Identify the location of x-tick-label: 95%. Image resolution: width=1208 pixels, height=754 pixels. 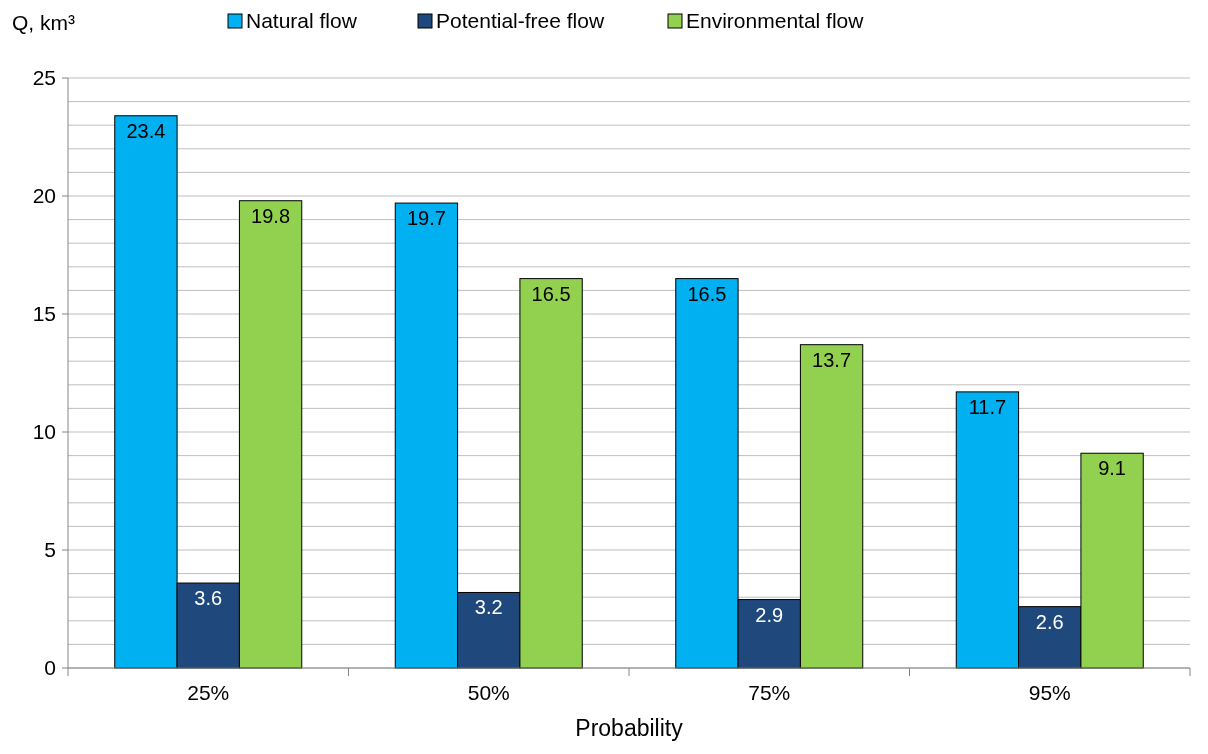
(1049, 692).